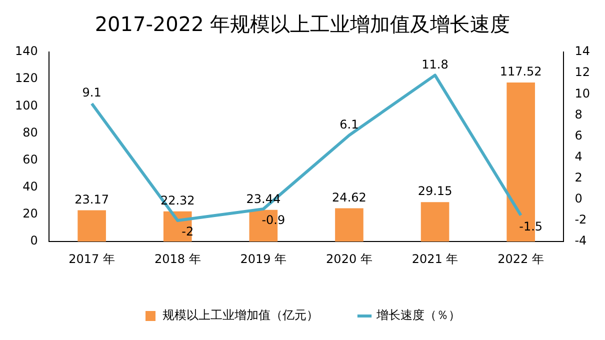 This screenshot has height=340, width=605. Describe the element at coordinates (177, 259) in the screenshot. I see `x-tick-label: 2018 年` at that location.